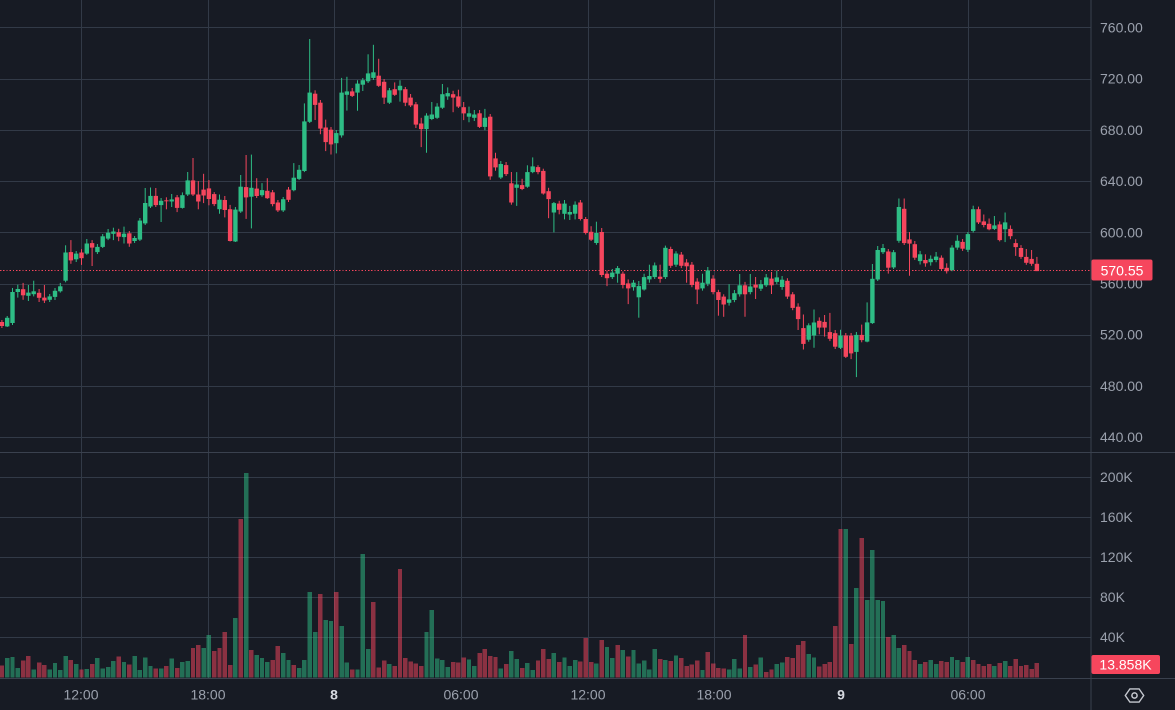  What do you see at coordinates (334, 695) in the screenshot?
I see `svg-text: 8` at bounding box center [334, 695].